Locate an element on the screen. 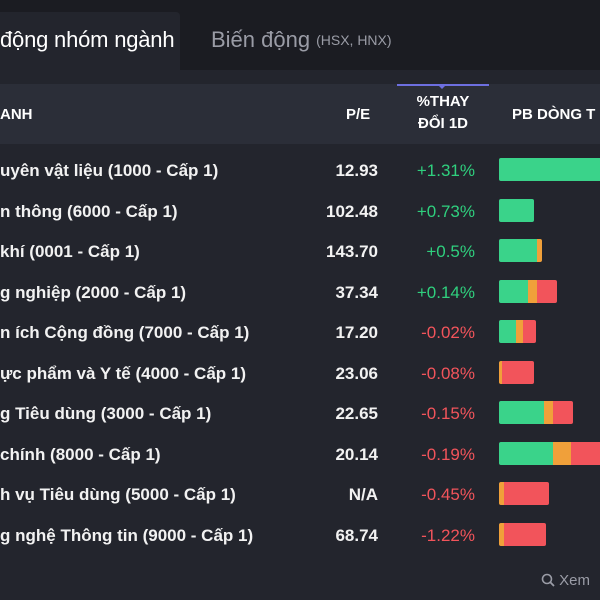  column-header-change-line2: ĐỔI 1D is located at coordinates (442, 123).